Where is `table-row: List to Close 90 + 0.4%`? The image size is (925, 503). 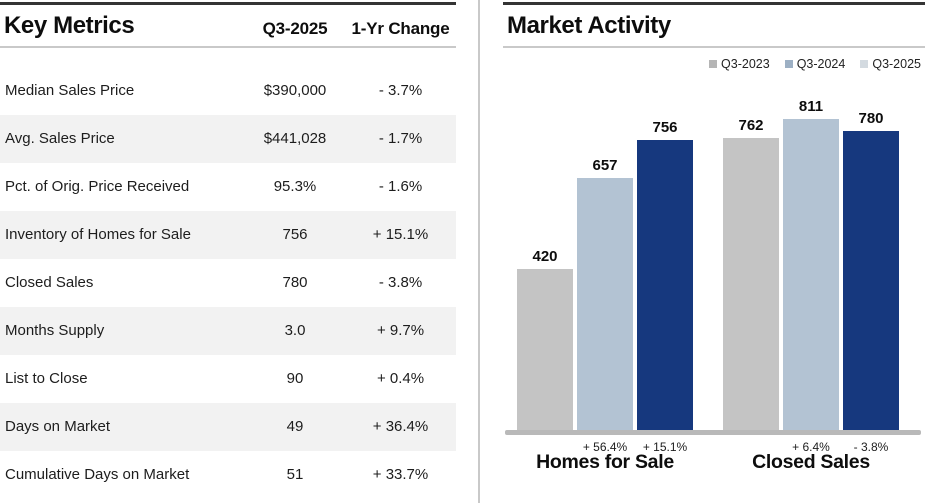
table-row: List to Close 90 + 0.4% is located at coordinates (228, 379).